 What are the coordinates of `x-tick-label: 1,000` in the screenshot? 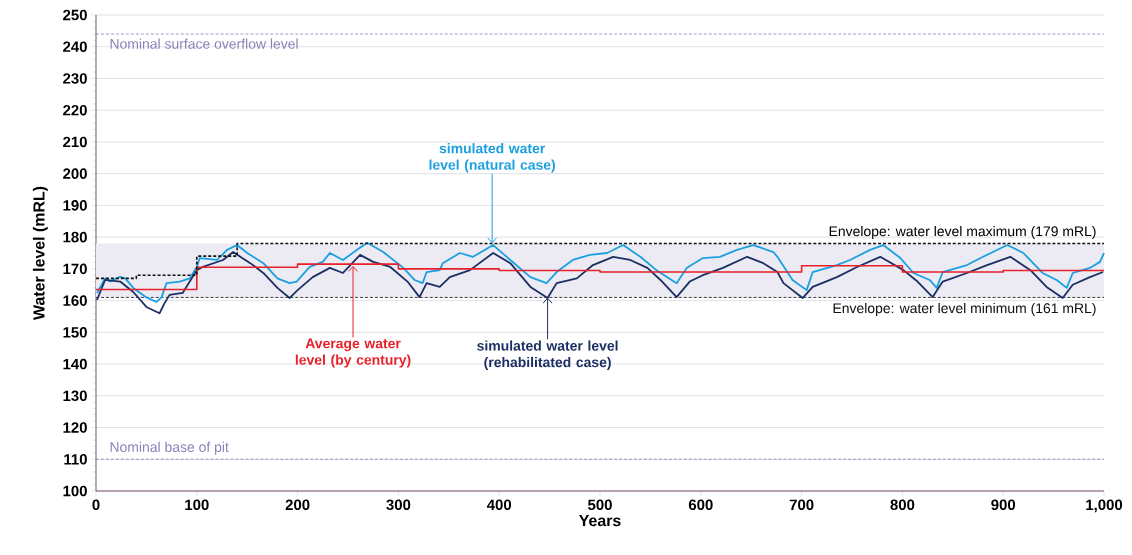 It's located at (1104, 506).